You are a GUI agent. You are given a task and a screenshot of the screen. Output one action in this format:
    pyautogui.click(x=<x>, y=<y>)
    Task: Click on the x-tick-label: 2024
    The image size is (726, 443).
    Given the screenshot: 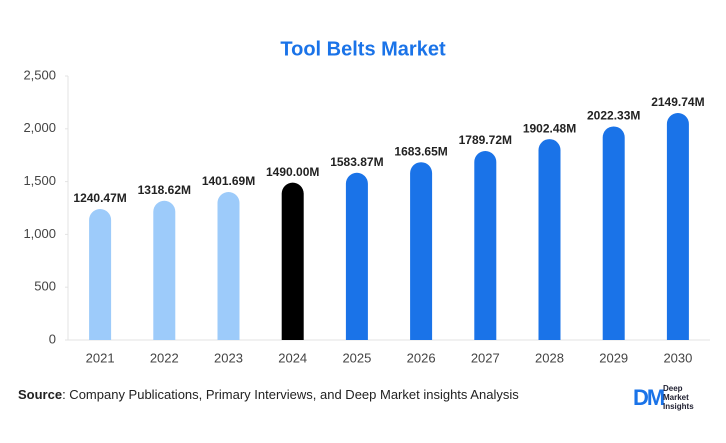 What is the action you would take?
    pyautogui.click(x=292, y=357)
    